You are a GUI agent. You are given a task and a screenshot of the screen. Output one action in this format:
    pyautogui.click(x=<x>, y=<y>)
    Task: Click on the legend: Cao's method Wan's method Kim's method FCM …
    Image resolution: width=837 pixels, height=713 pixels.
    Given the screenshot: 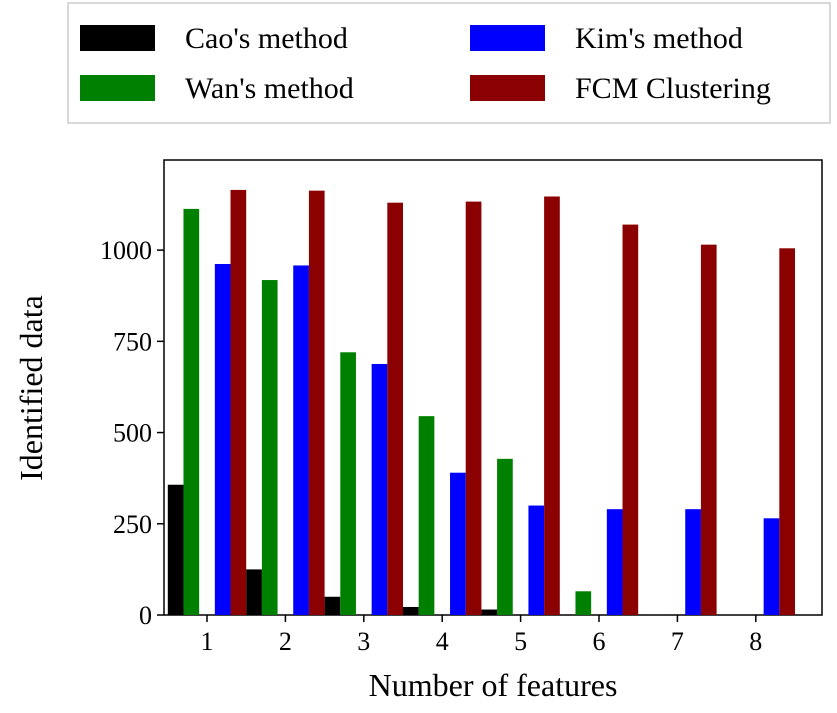 What is the action you would take?
    pyautogui.click(x=425, y=63)
    